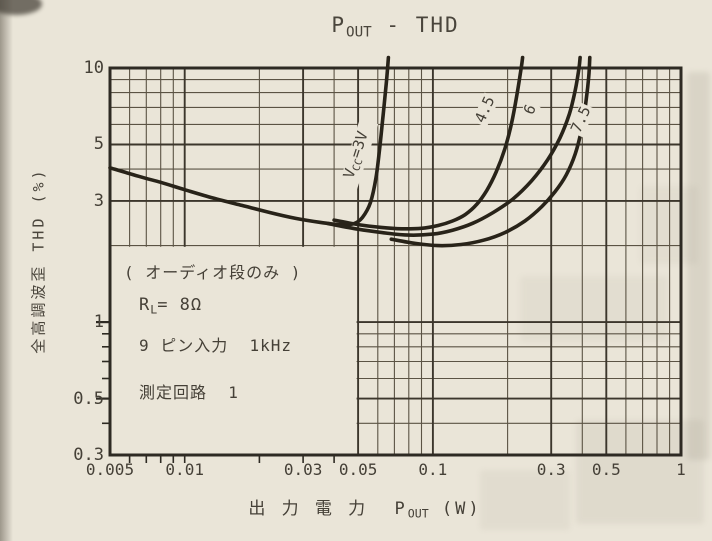  I want to click on annotation-text: = 8Ω, so click(180, 305).